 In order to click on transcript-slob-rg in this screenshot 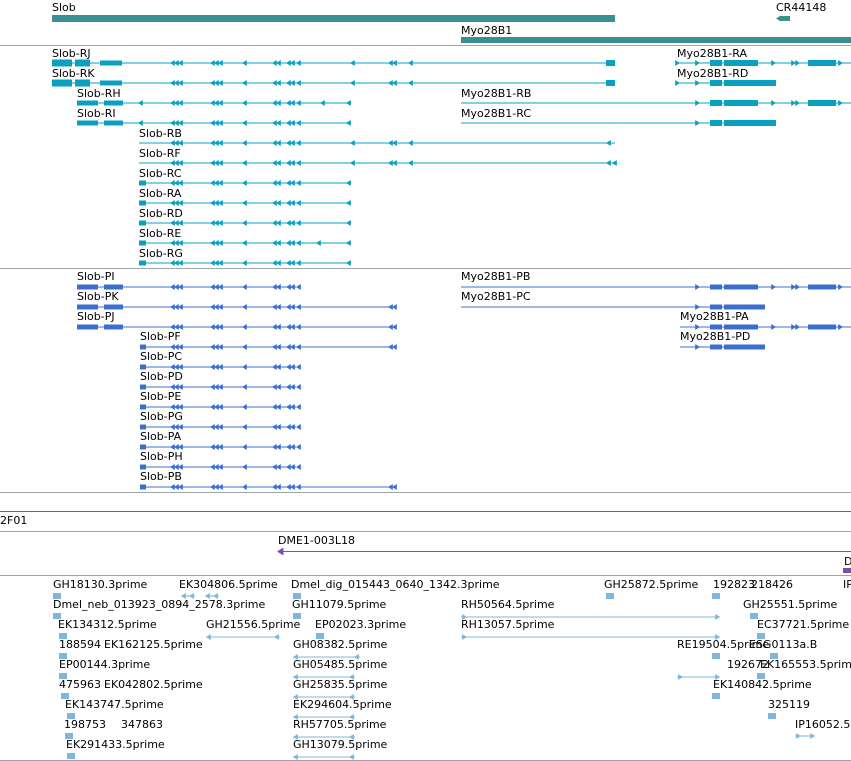, I will do `click(245, 263)`.